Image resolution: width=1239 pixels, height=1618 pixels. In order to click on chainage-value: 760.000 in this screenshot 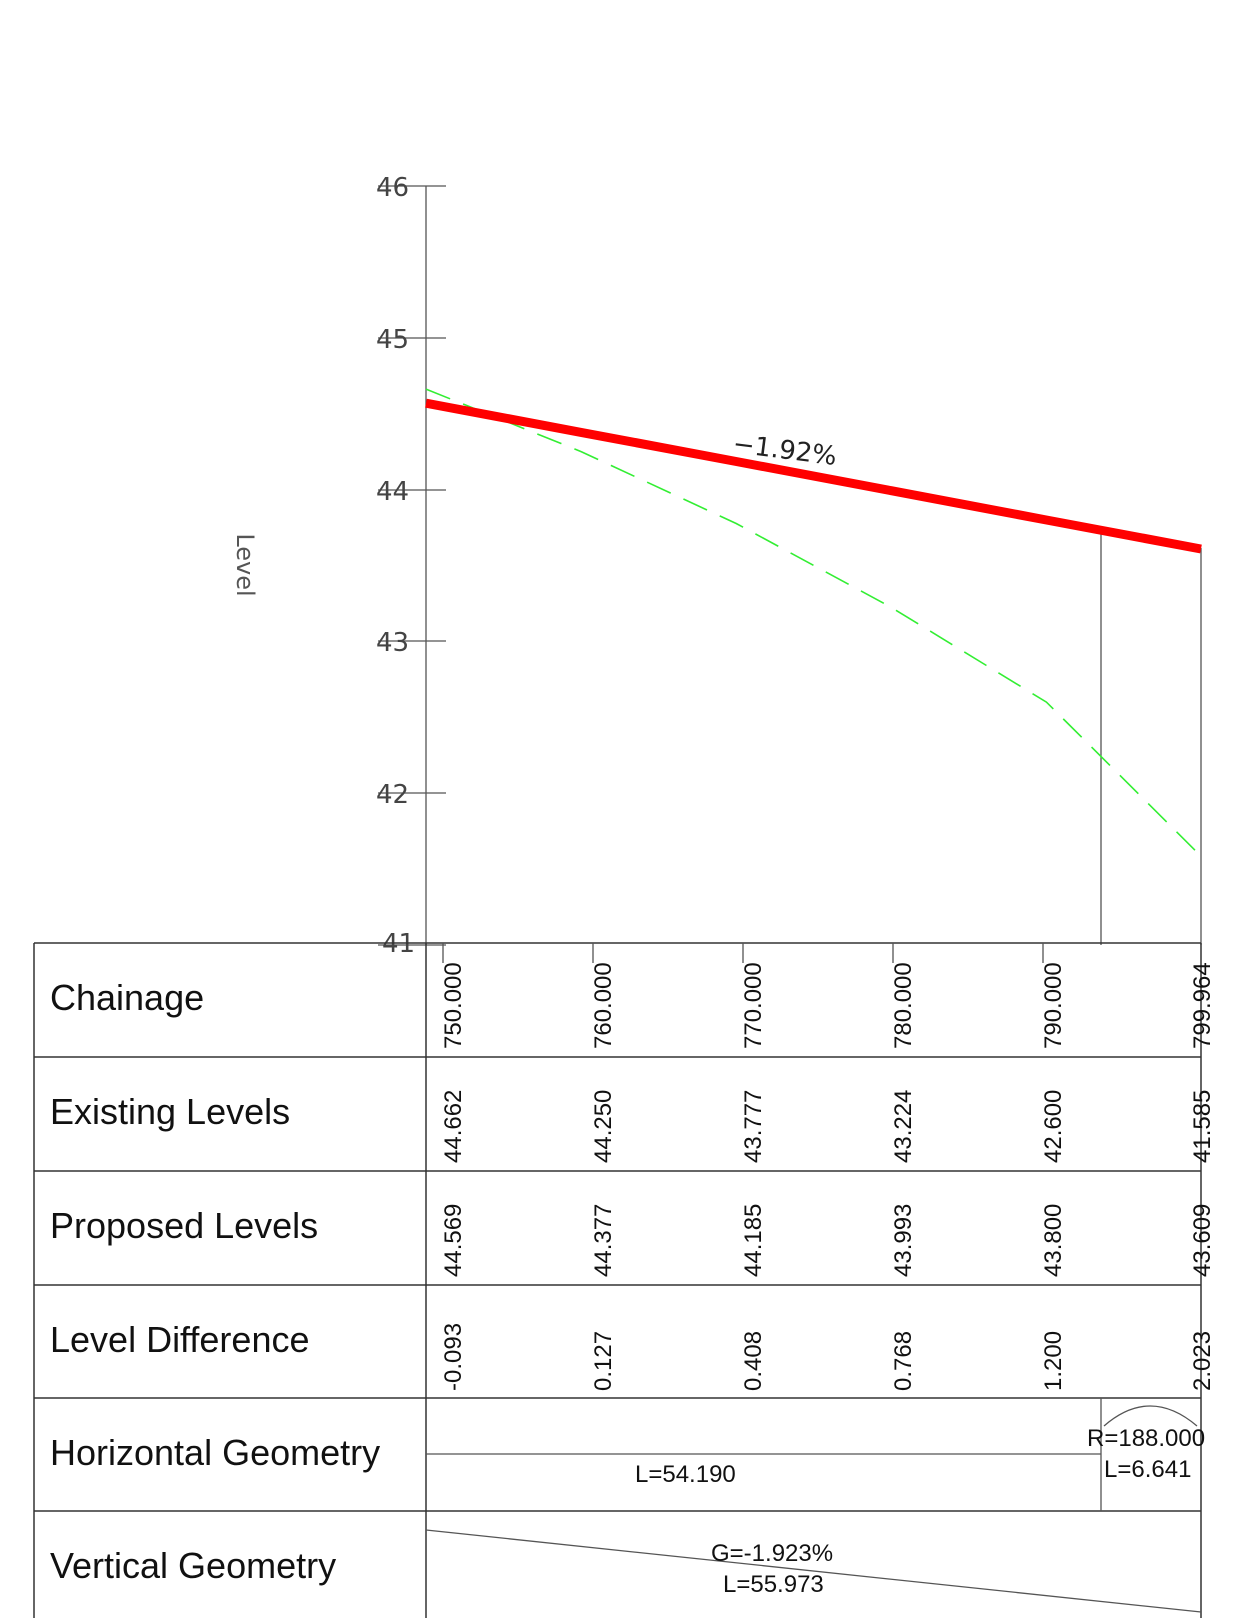, I will do `click(603, 1005)`.